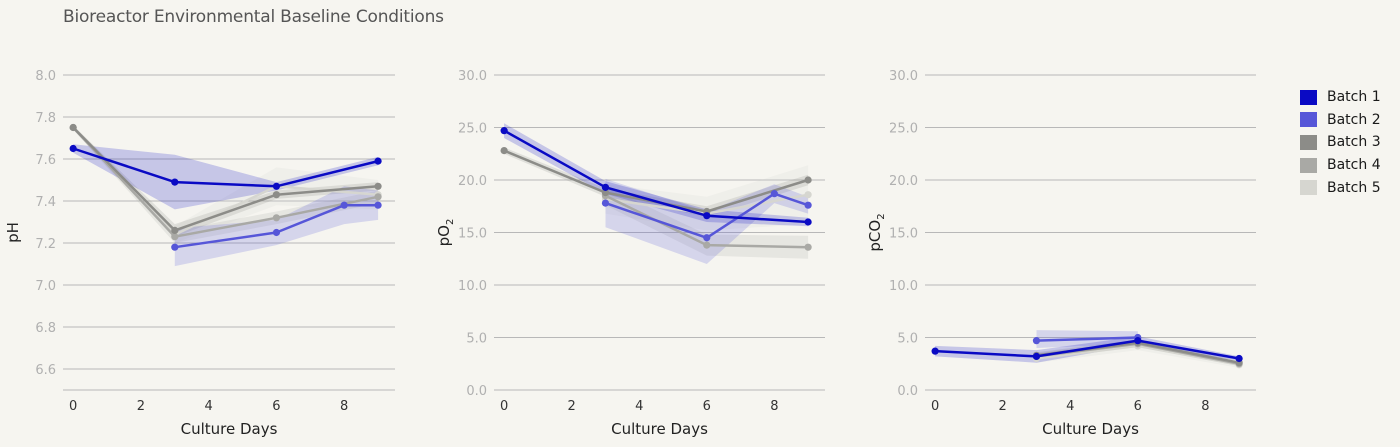  I want to click on y-tick-label: 5.0, so click(476, 339).